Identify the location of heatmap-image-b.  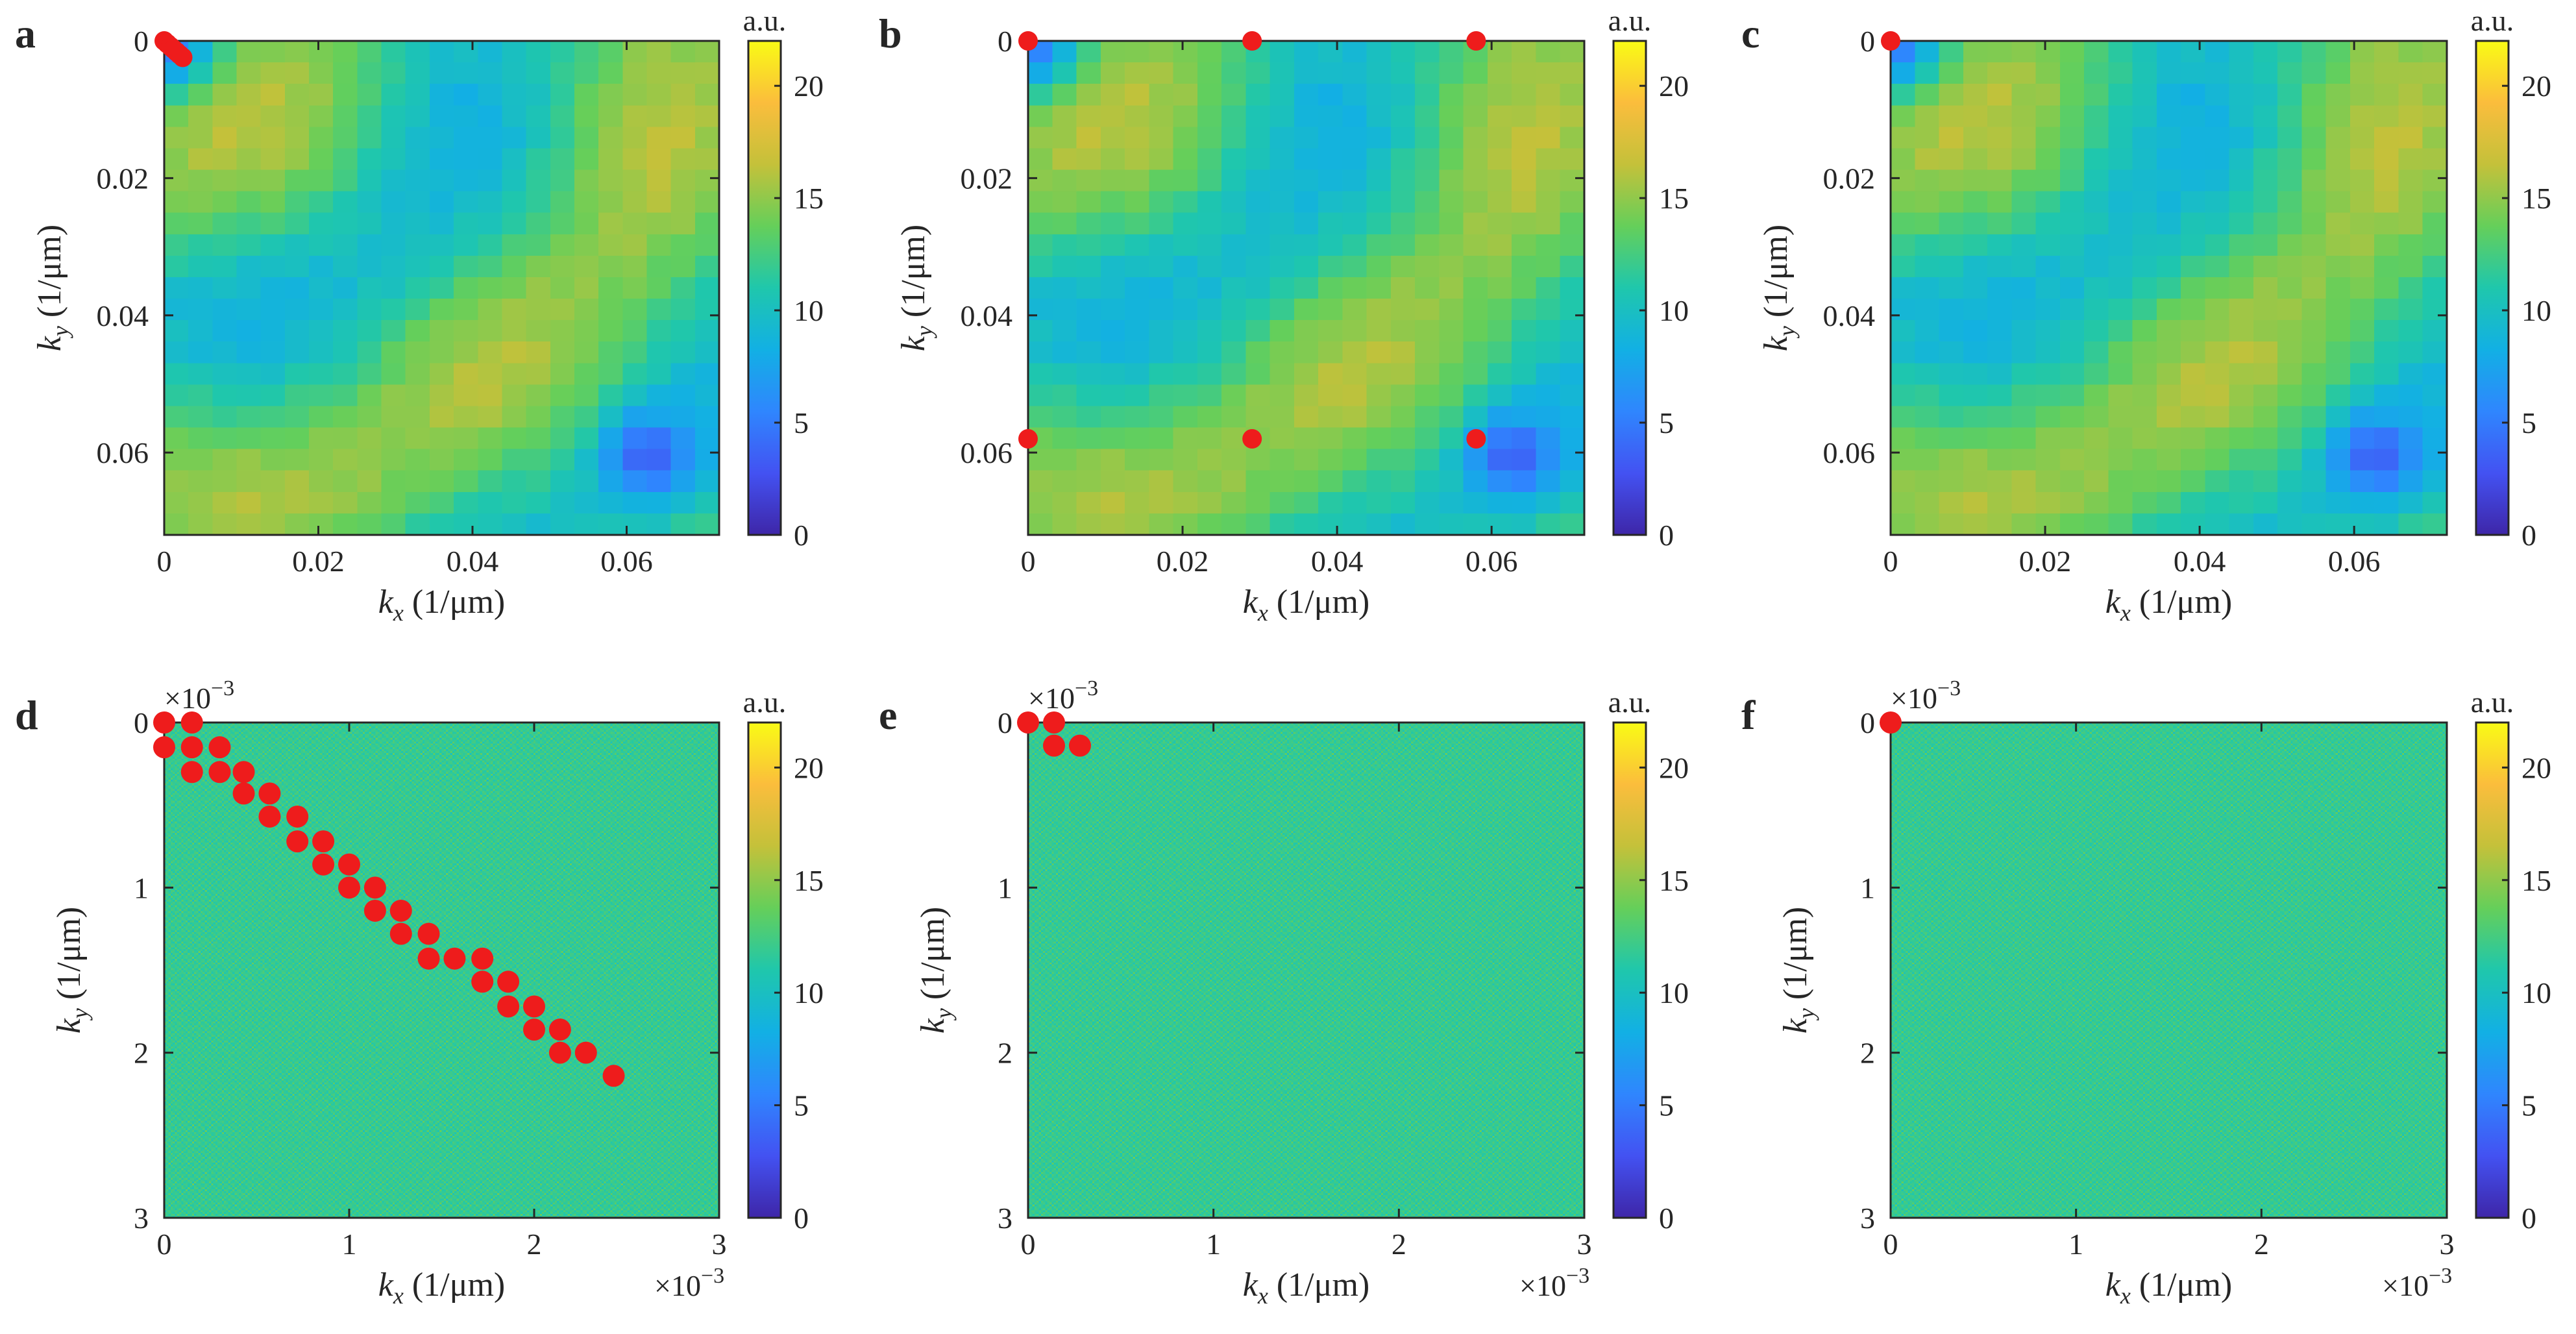
(1306, 288).